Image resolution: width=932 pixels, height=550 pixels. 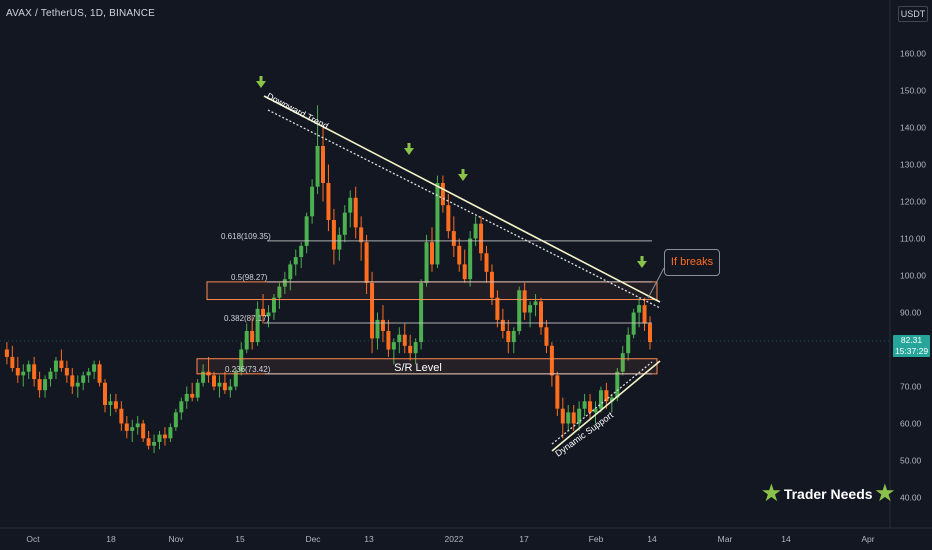 I want to click on current-price-value: 82.31, so click(x=911, y=340).